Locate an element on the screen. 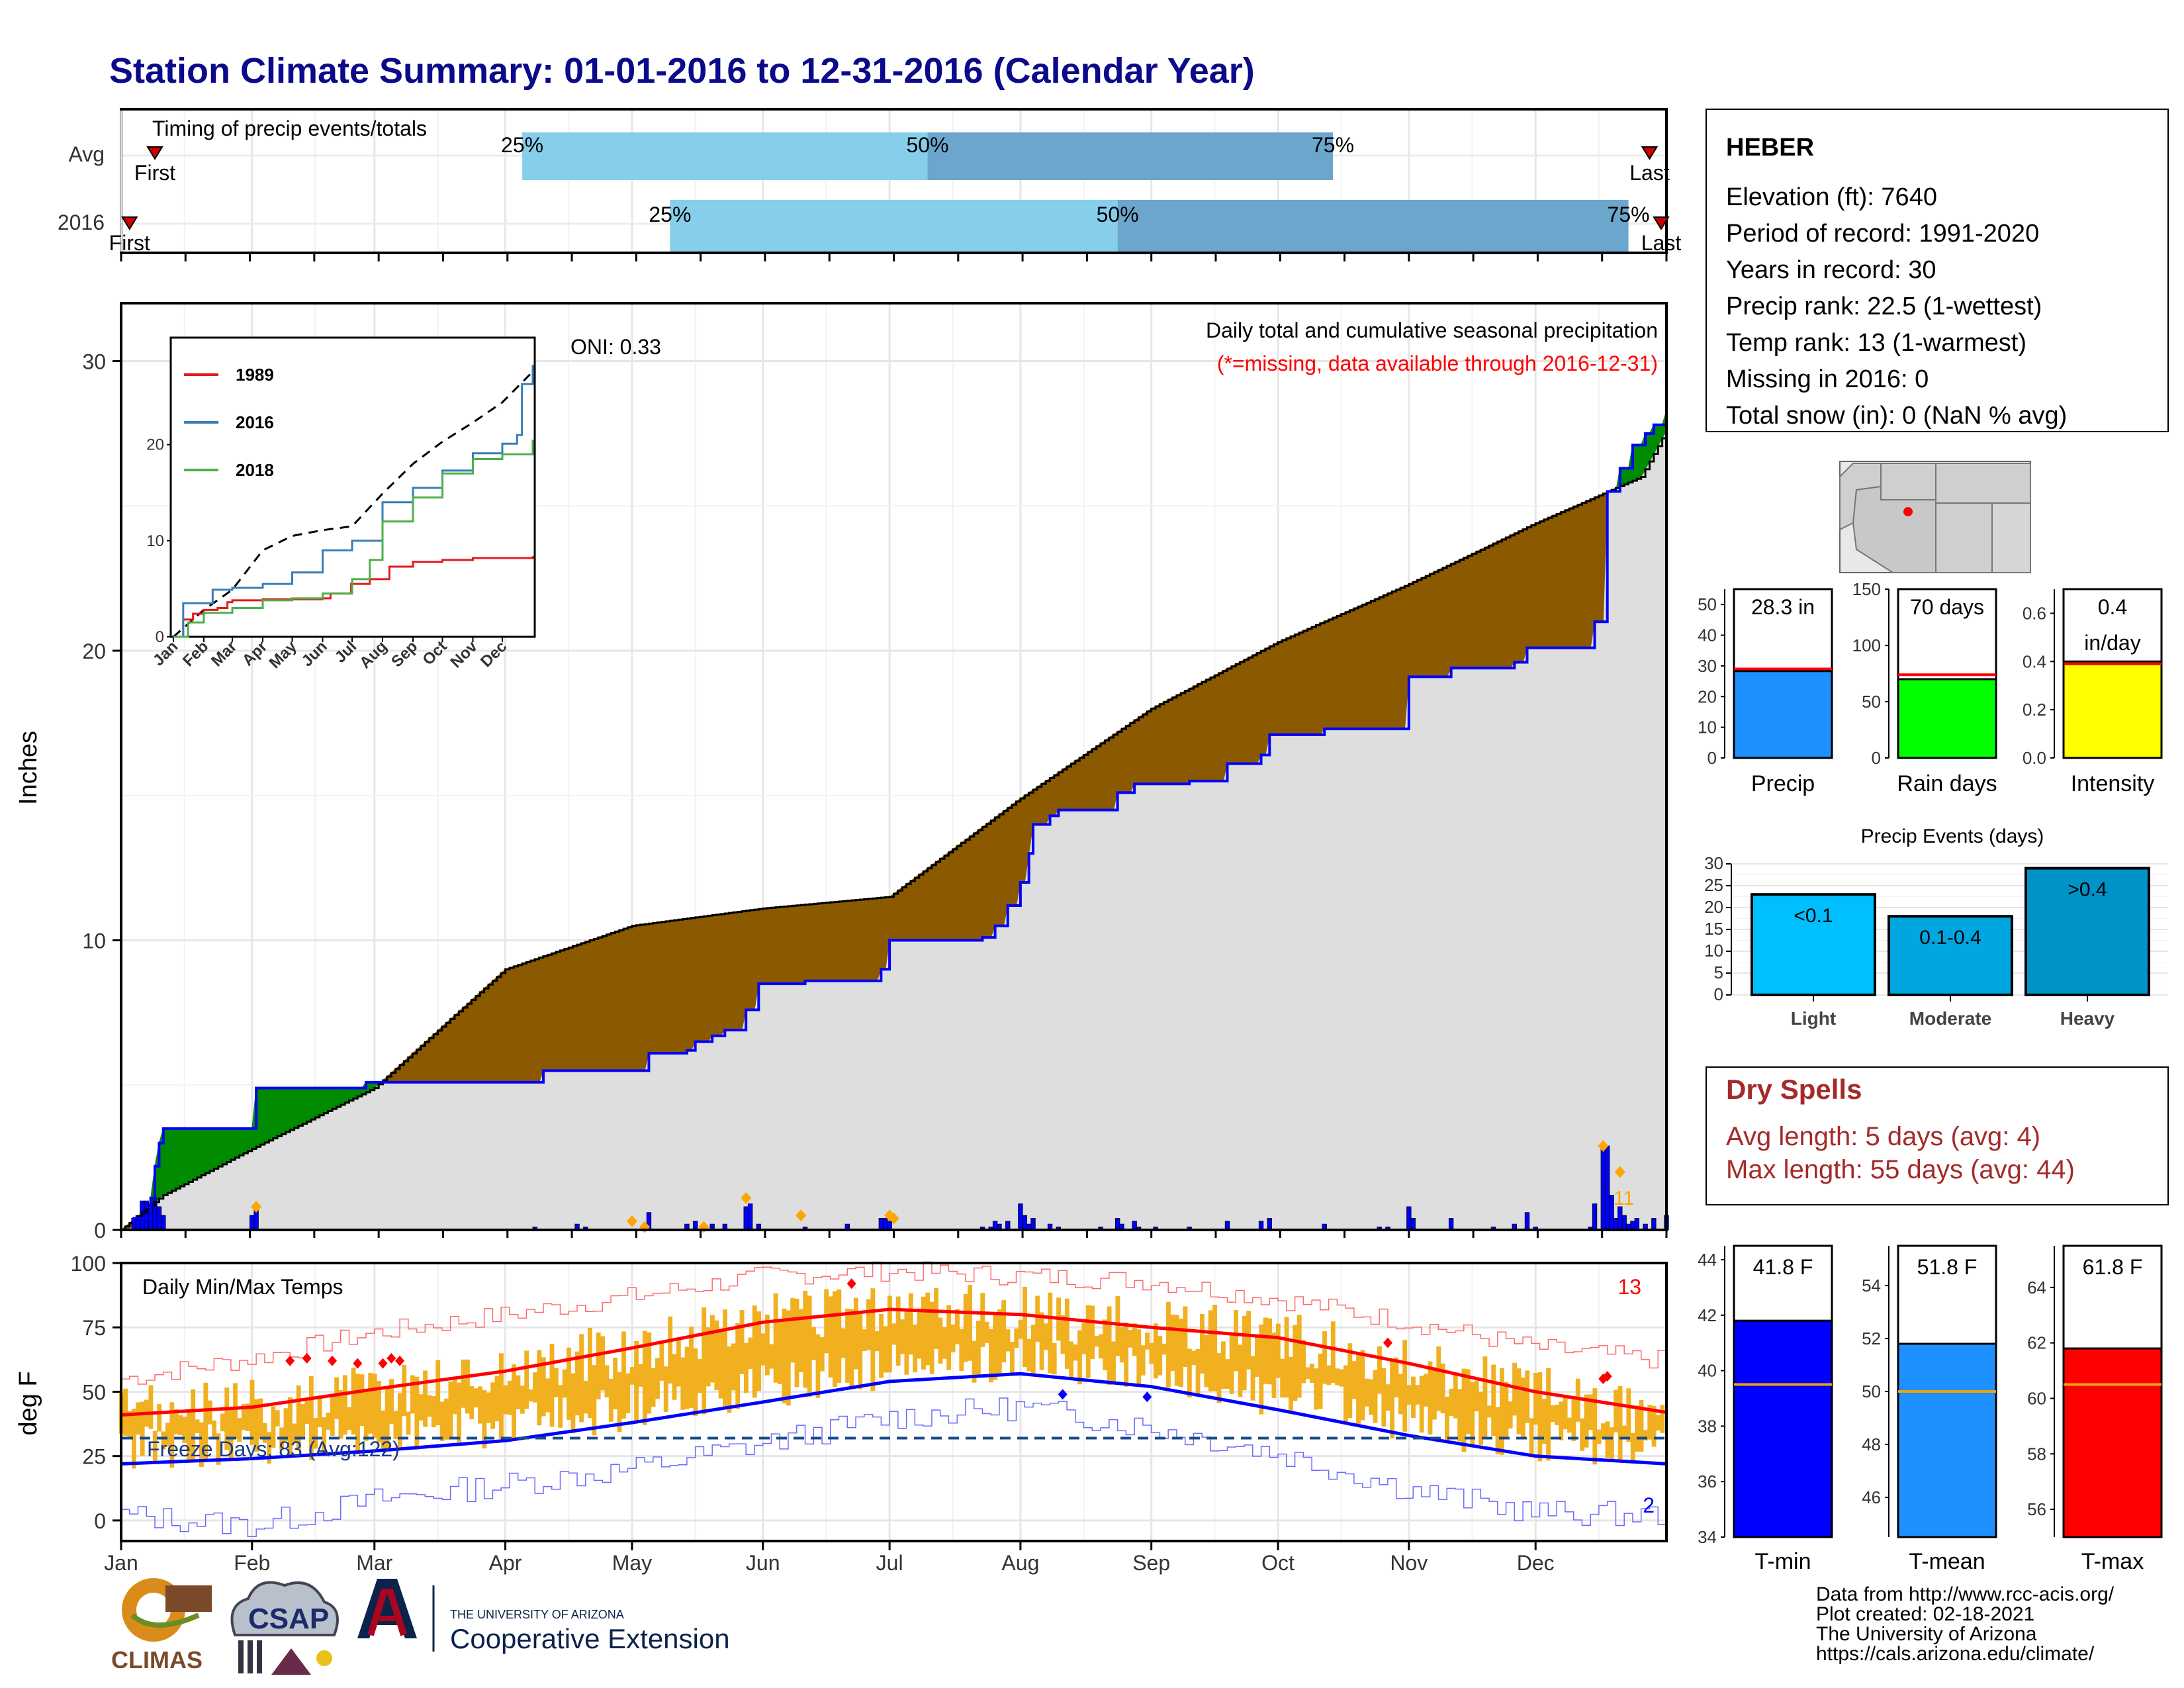 This screenshot has width=2184, height=1688. timing-title: Timing of precip events/totals is located at coordinates (289, 128).